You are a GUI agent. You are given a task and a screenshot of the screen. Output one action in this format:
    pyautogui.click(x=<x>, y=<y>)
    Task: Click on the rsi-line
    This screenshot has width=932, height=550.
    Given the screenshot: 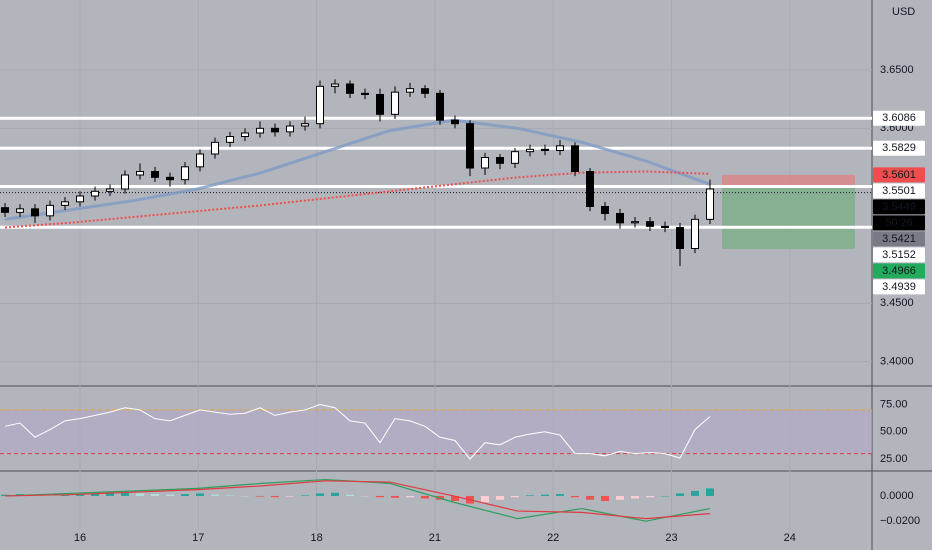 What is the action you would take?
    pyautogui.click(x=357, y=431)
    